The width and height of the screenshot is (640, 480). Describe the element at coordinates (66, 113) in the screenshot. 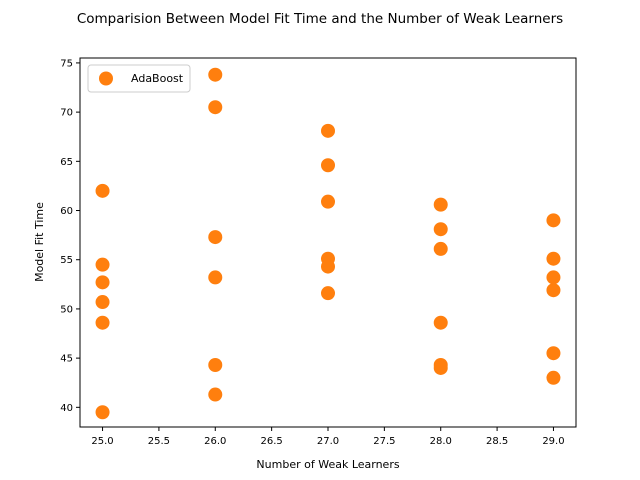

I see `y-tick-label: 70` at that location.